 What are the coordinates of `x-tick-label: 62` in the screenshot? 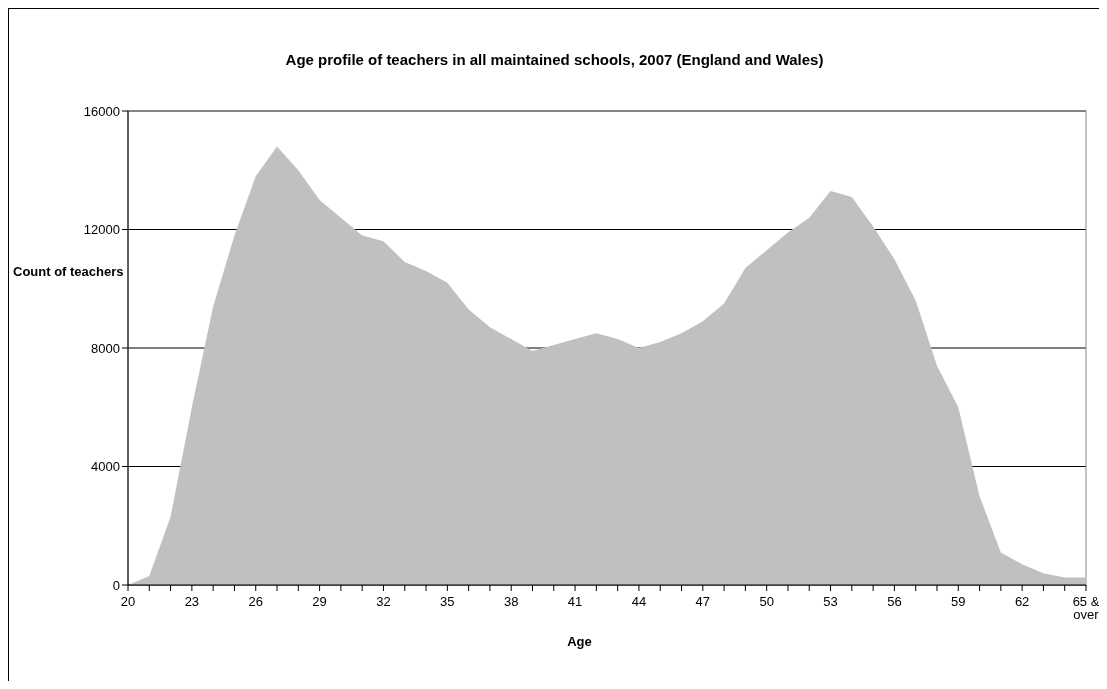 It's located at (1022, 602).